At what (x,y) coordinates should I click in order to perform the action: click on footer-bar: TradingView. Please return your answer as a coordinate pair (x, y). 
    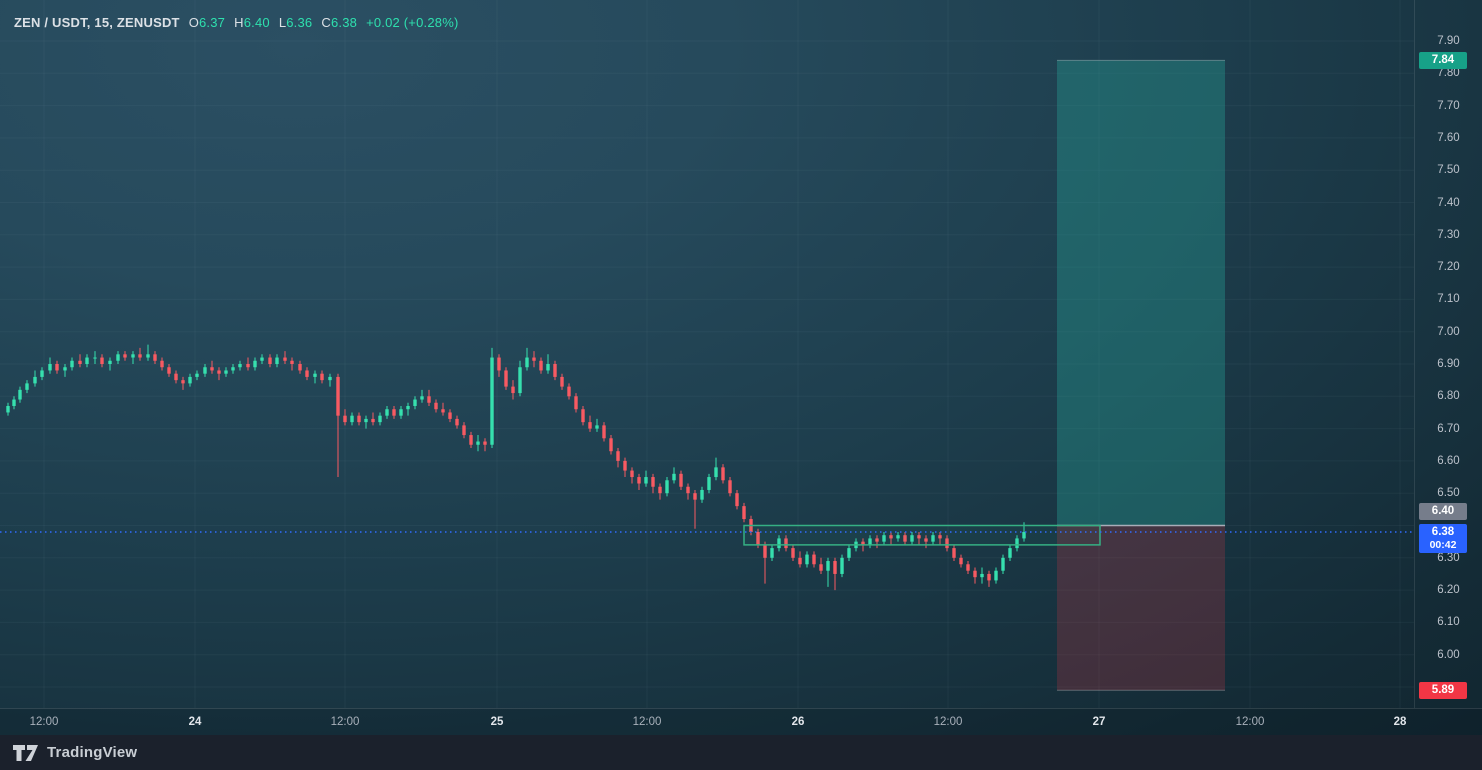
    Looking at the image, I should click on (741, 752).